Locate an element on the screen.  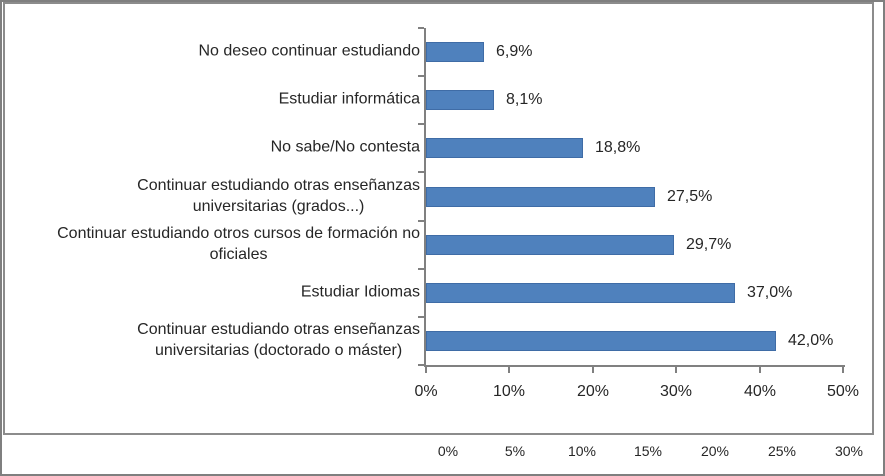
category-label: Estudiar informática is located at coordinates (349, 99).